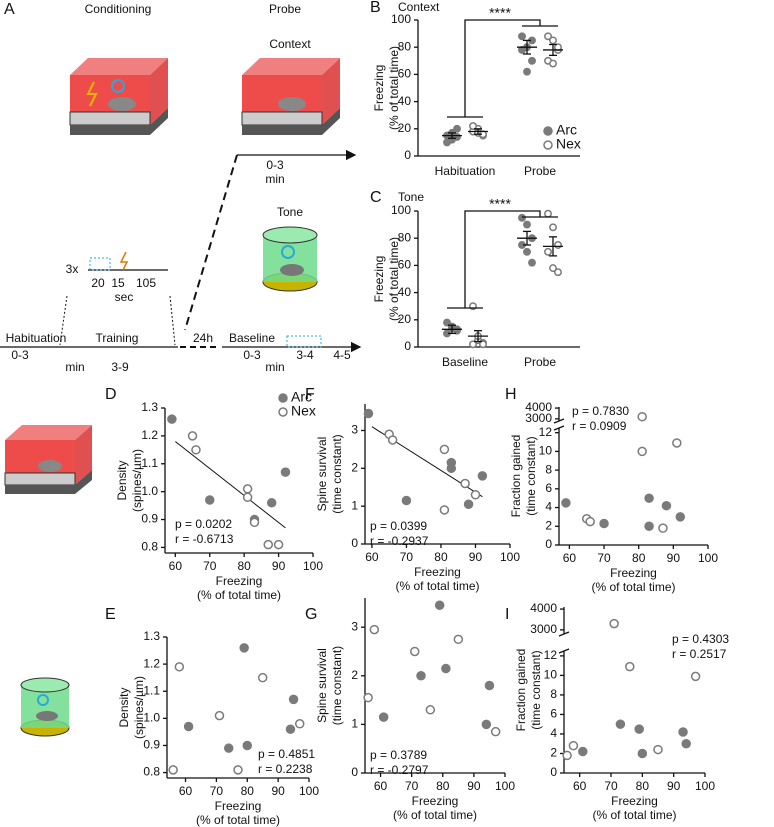 This screenshot has width=774, height=827. What do you see at coordinates (122, 480) in the screenshot?
I see `y-axis-label: Density` at bounding box center [122, 480].